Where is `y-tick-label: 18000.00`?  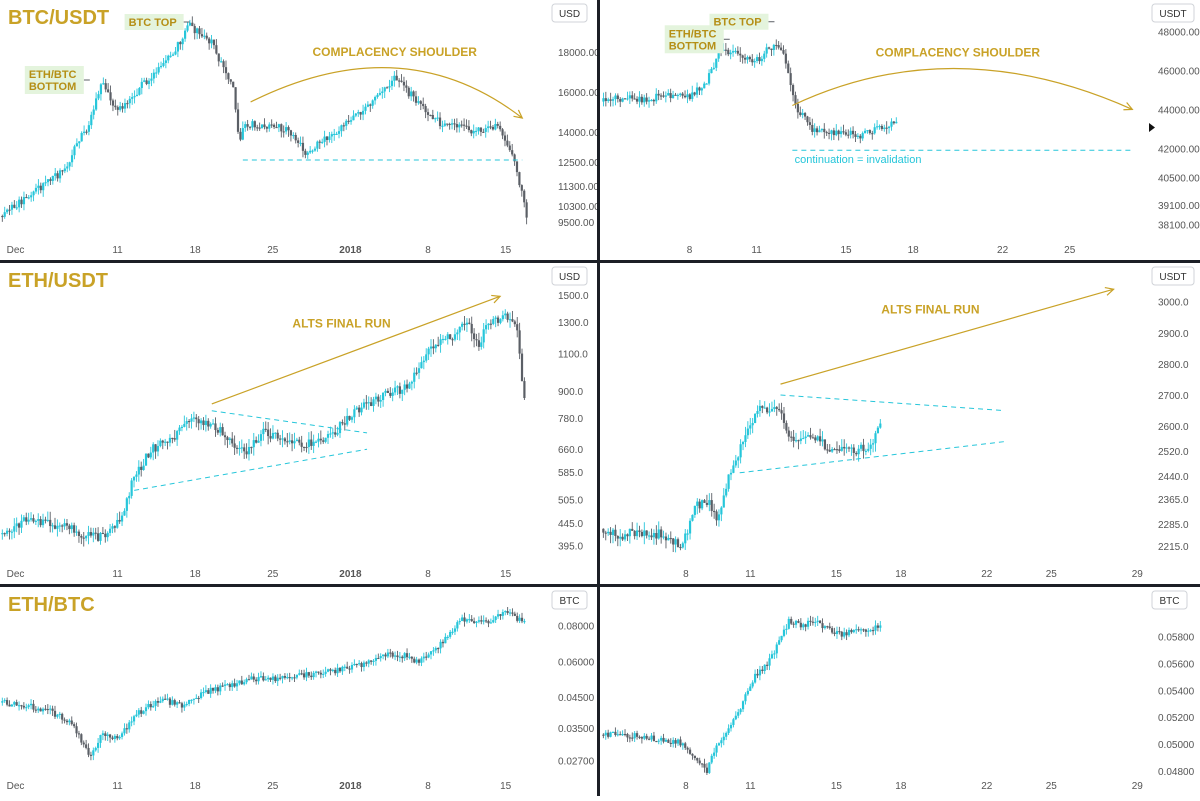
y-tick-label: 18000.00 is located at coordinates (579, 53).